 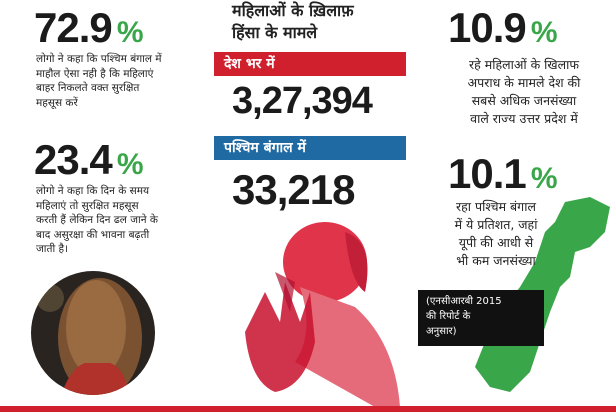 What do you see at coordinates (310, 148) in the screenshot?
I see `label-bar: पश्चिम बंगाल में` at bounding box center [310, 148].